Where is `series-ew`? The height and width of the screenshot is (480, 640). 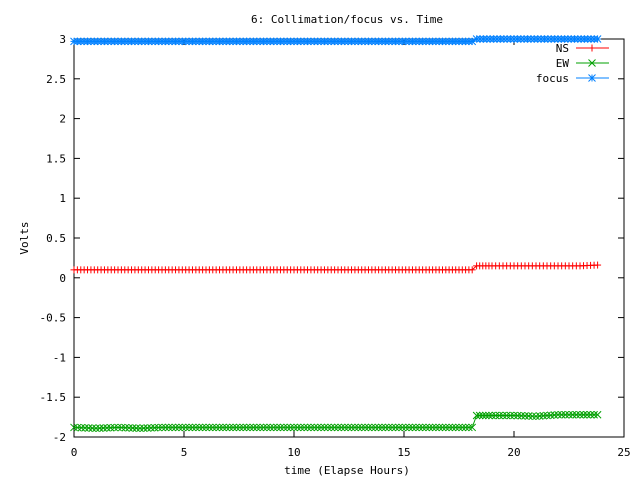 series-ew is located at coordinates (336, 421).